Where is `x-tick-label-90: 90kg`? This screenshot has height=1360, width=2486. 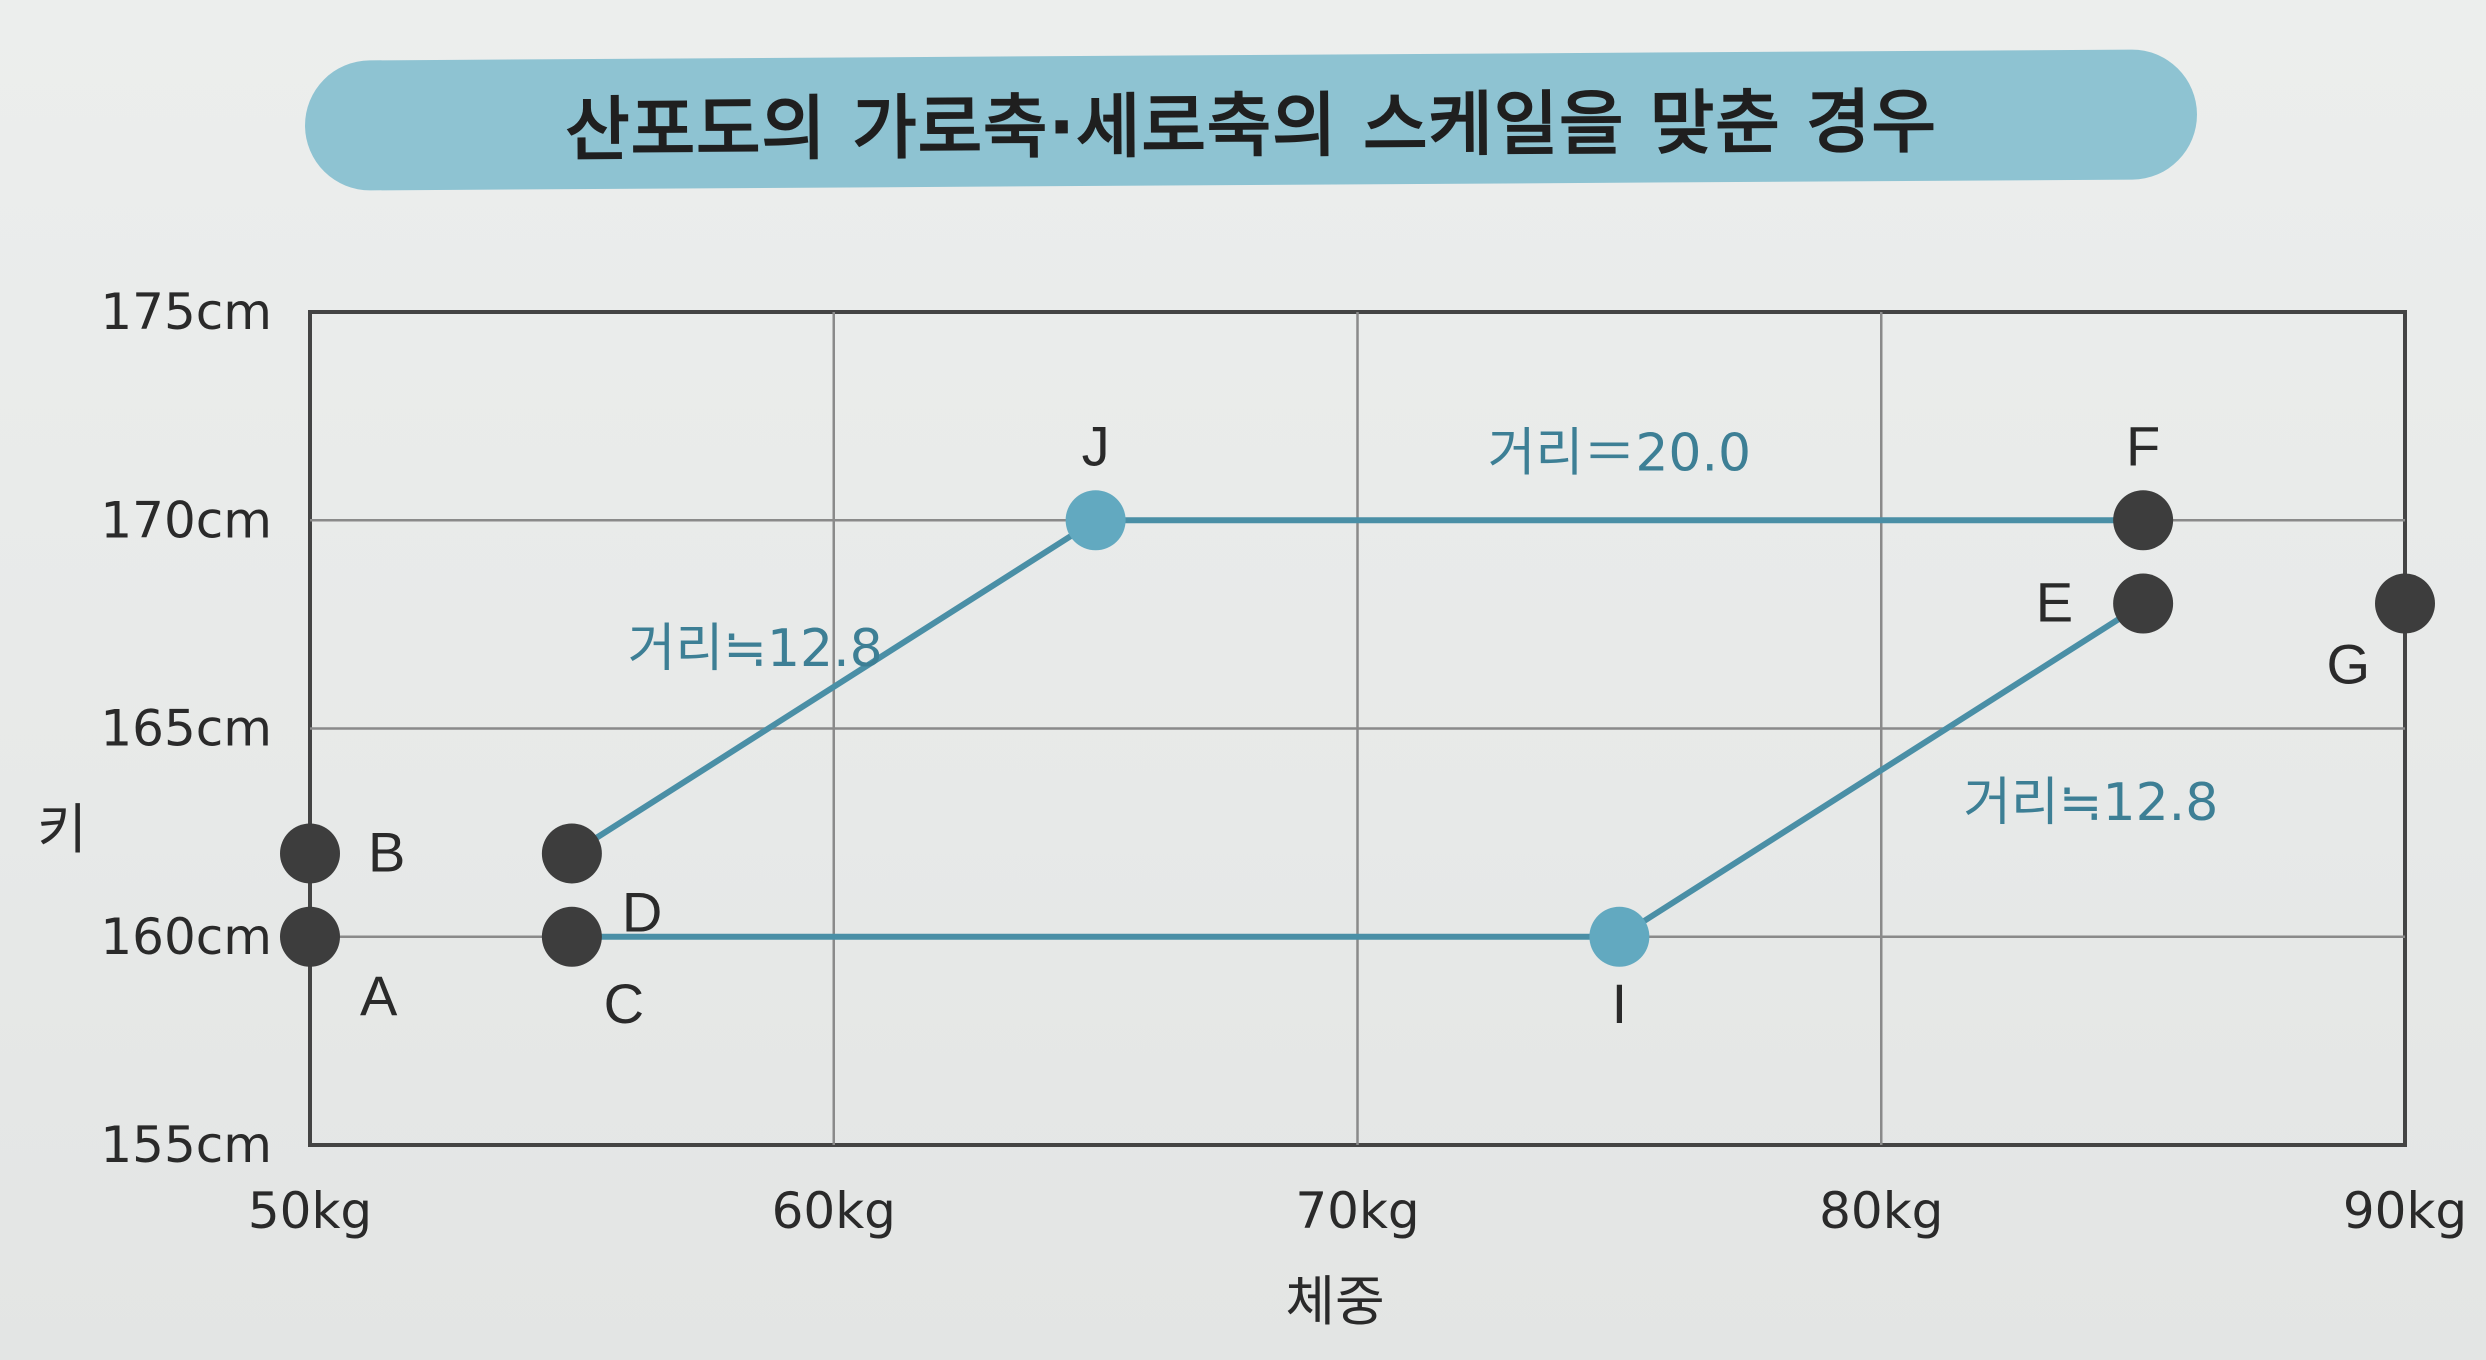
x-tick-label-90: 90kg is located at coordinates (2405, 1211).